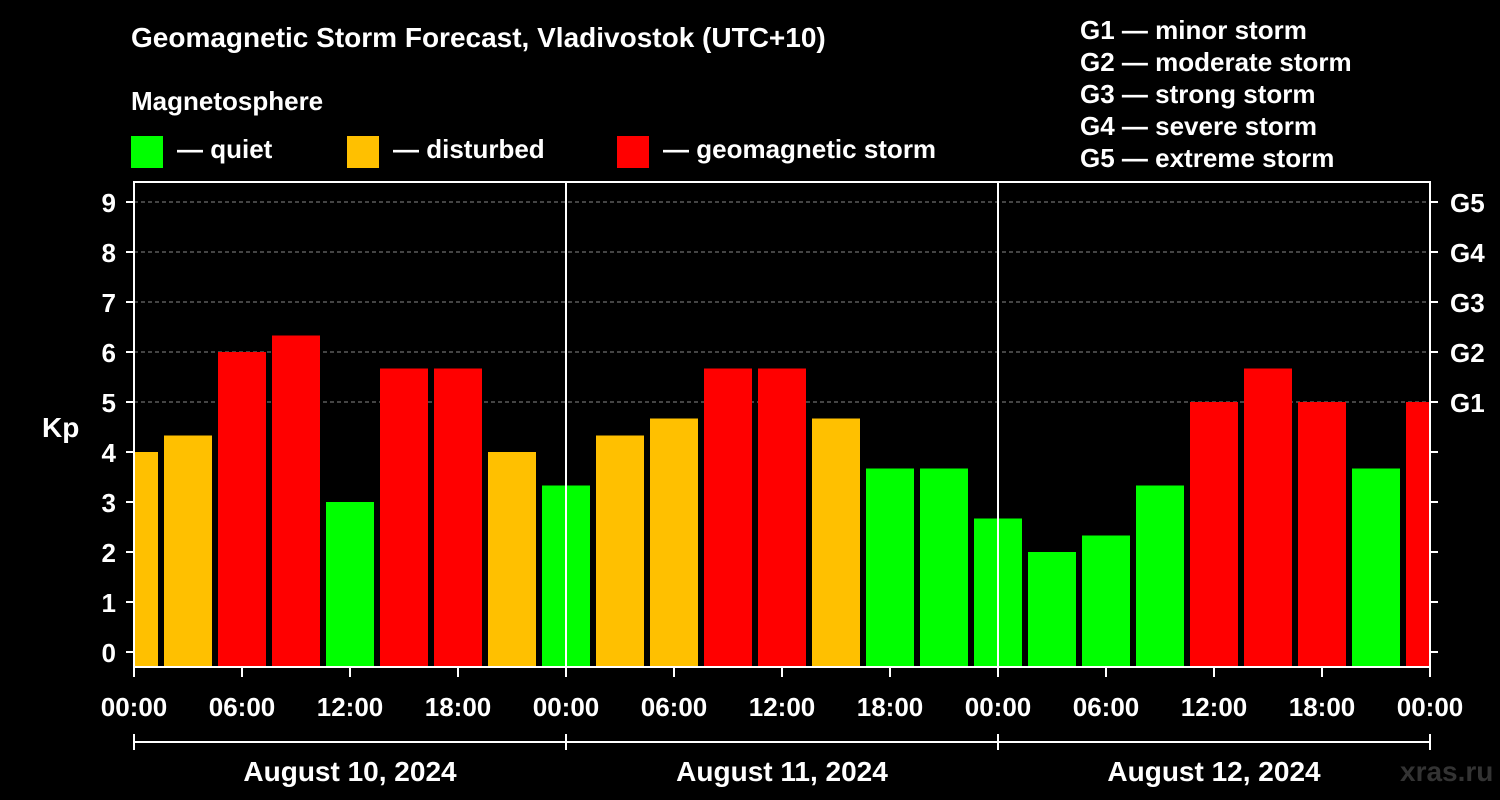  What do you see at coordinates (1467, 303) in the screenshot?
I see `storm-level-tick-label: G3` at bounding box center [1467, 303].